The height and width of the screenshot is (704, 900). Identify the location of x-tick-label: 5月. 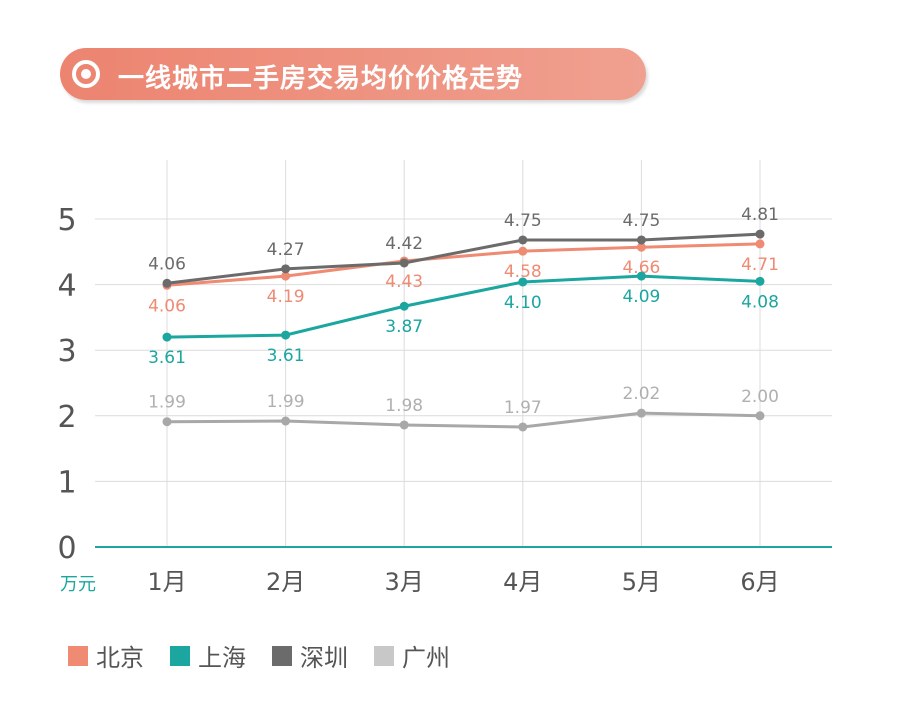
(641, 582).